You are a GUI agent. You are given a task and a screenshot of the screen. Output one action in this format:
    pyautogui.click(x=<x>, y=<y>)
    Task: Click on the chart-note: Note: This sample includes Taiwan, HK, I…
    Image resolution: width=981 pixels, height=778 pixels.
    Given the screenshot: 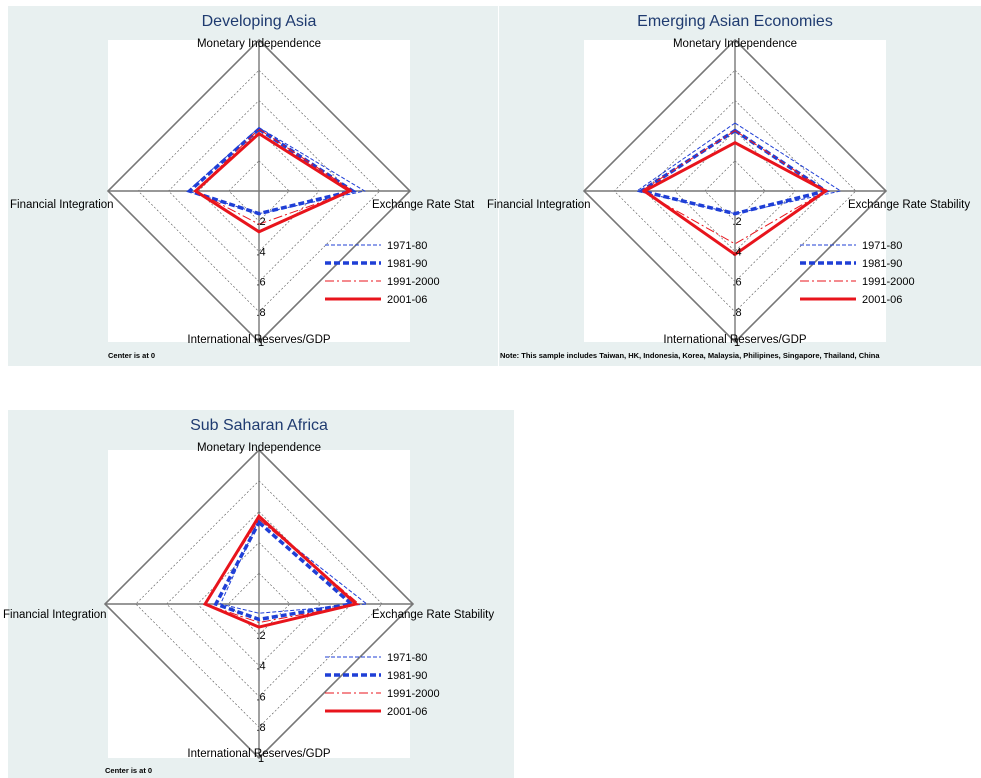 What is the action you would take?
    pyautogui.click(x=690, y=355)
    